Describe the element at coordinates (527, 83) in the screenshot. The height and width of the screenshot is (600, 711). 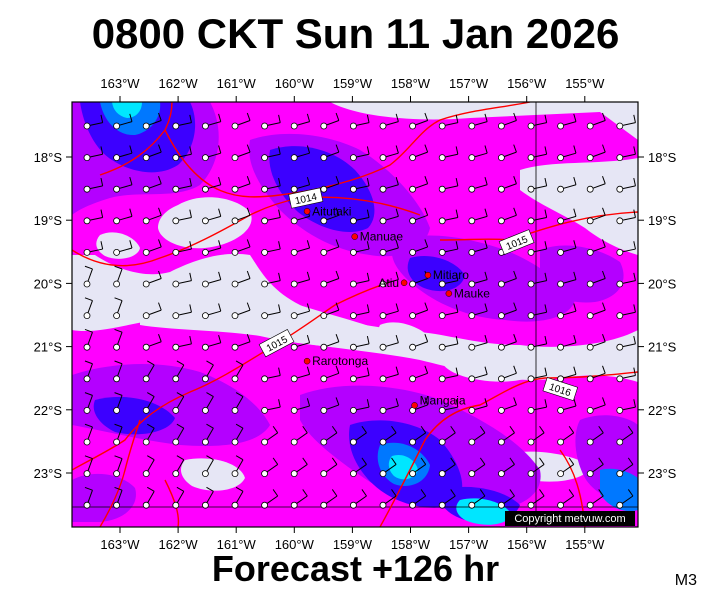
I see `lon-label: 156°W` at that location.